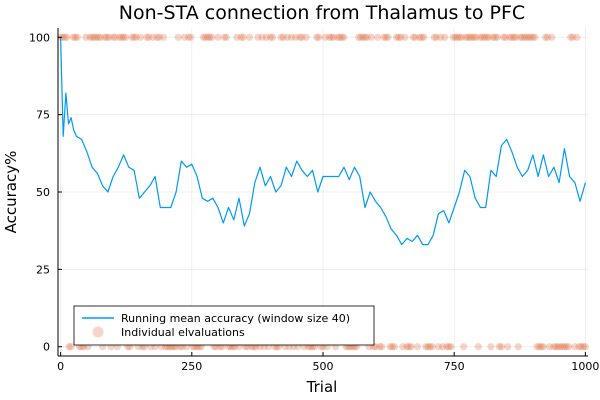 The width and height of the screenshot is (600, 400). Describe the element at coordinates (43, 192) in the screenshot. I see `y-tick-label: 50` at that location.